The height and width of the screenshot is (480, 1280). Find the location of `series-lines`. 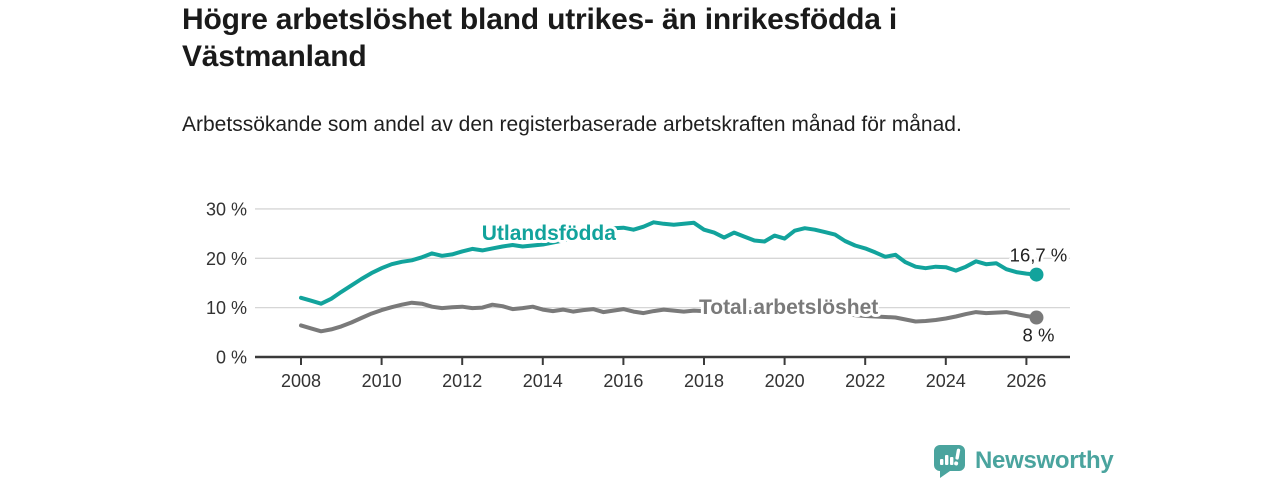

series-lines is located at coordinates (671, 277).